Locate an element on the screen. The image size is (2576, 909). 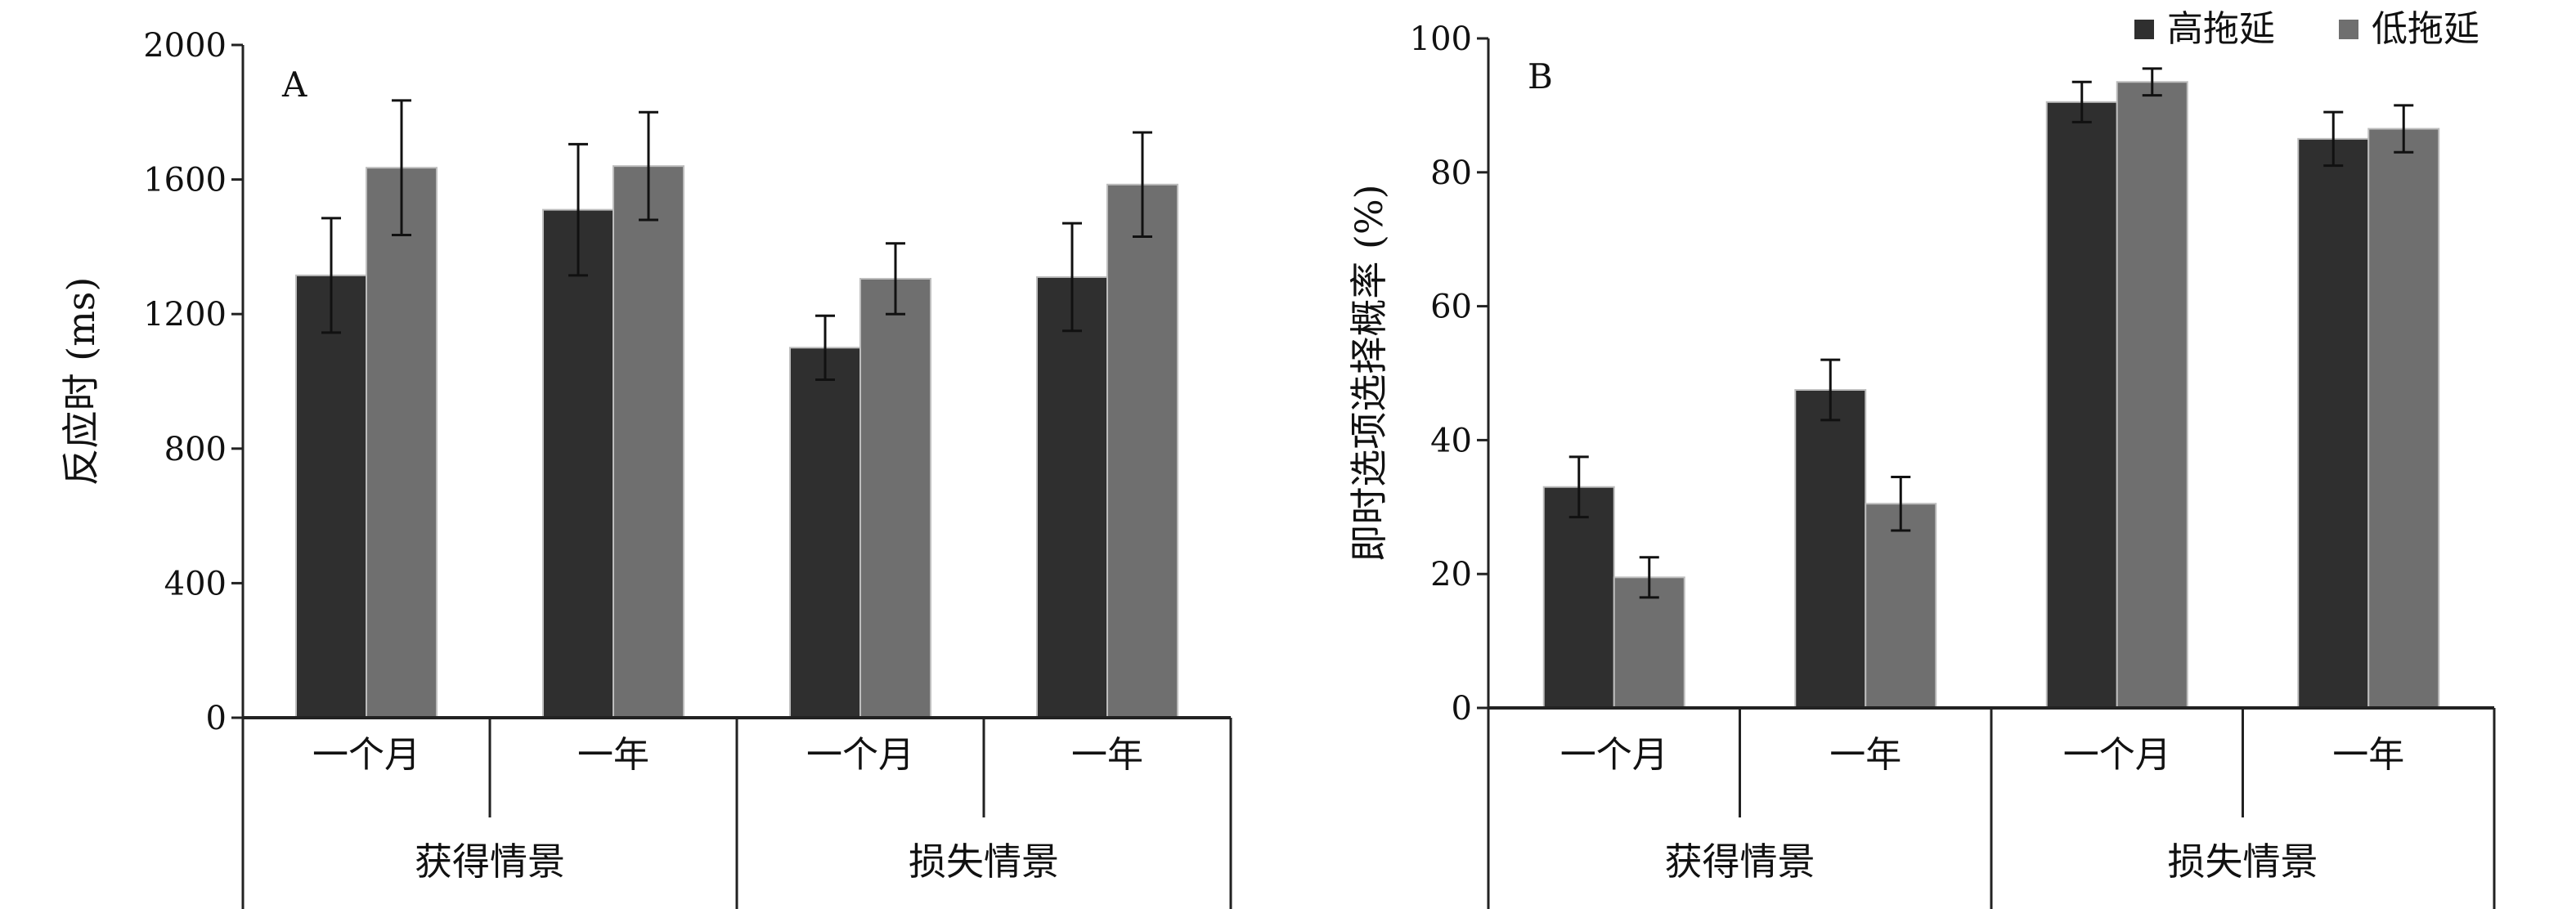
panel-label: A is located at coordinates (294, 85).